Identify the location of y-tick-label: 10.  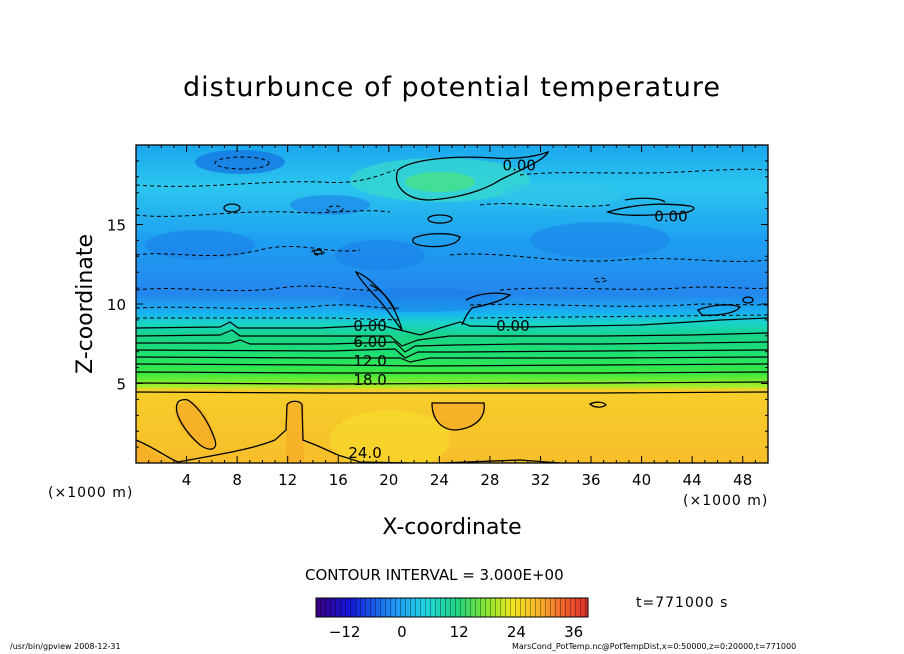
(116, 305).